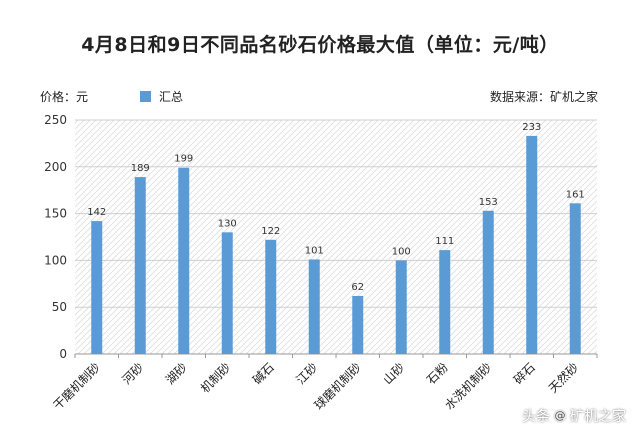 This screenshot has height=436, width=640. I want to click on y-tick-label: 150, so click(55, 214).